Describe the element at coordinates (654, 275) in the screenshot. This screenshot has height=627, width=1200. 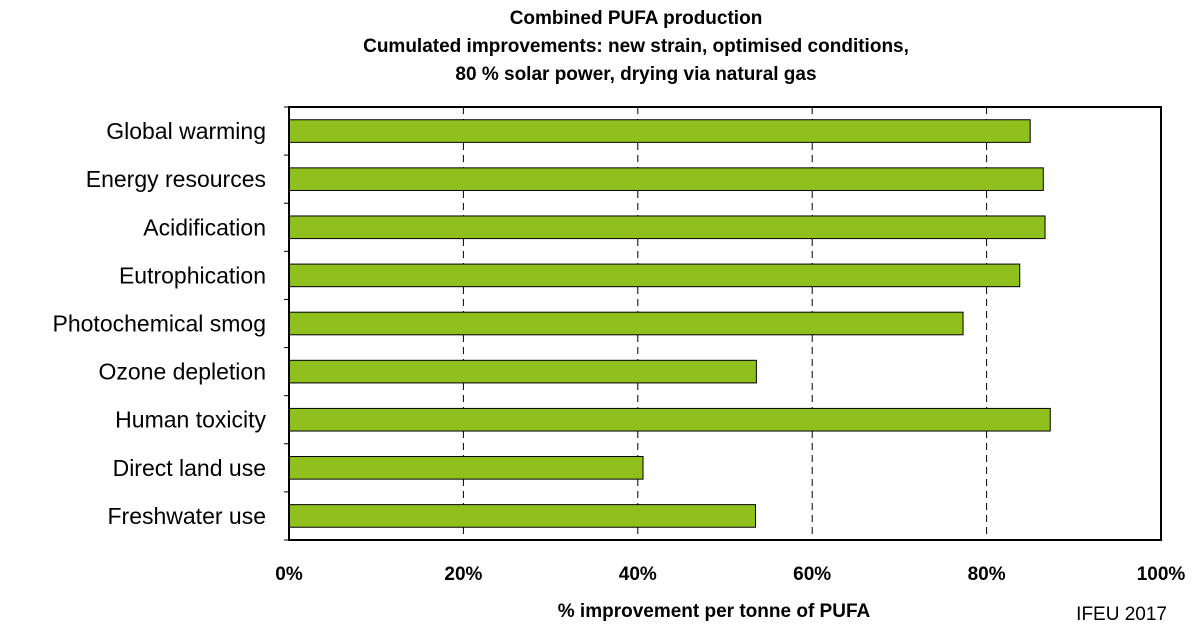
I see `bar-eutrophication` at that location.